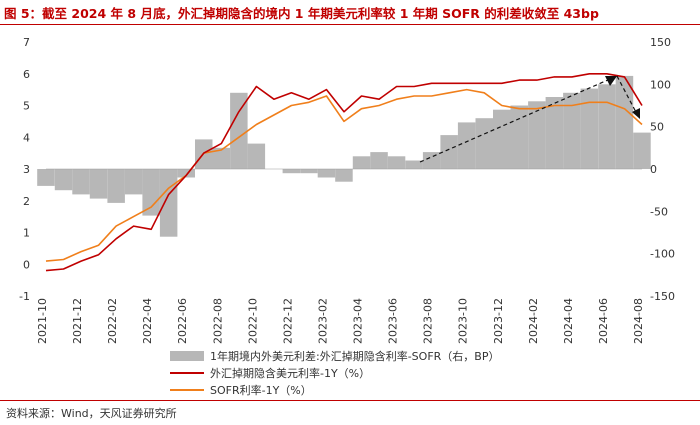  Describe the element at coordinates (187, 389) in the screenshot. I see `legend-swatch-orange` at that location.